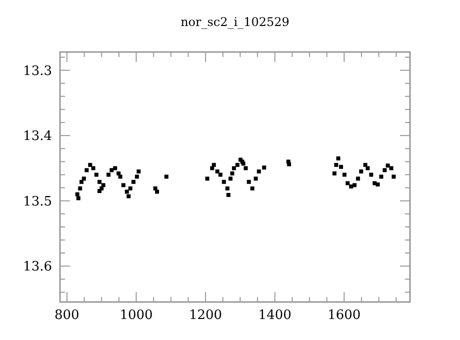 The image size is (460, 340). What do you see at coordinates (344, 315) in the screenshot?
I see `x-tick-label: 1600` at bounding box center [344, 315].